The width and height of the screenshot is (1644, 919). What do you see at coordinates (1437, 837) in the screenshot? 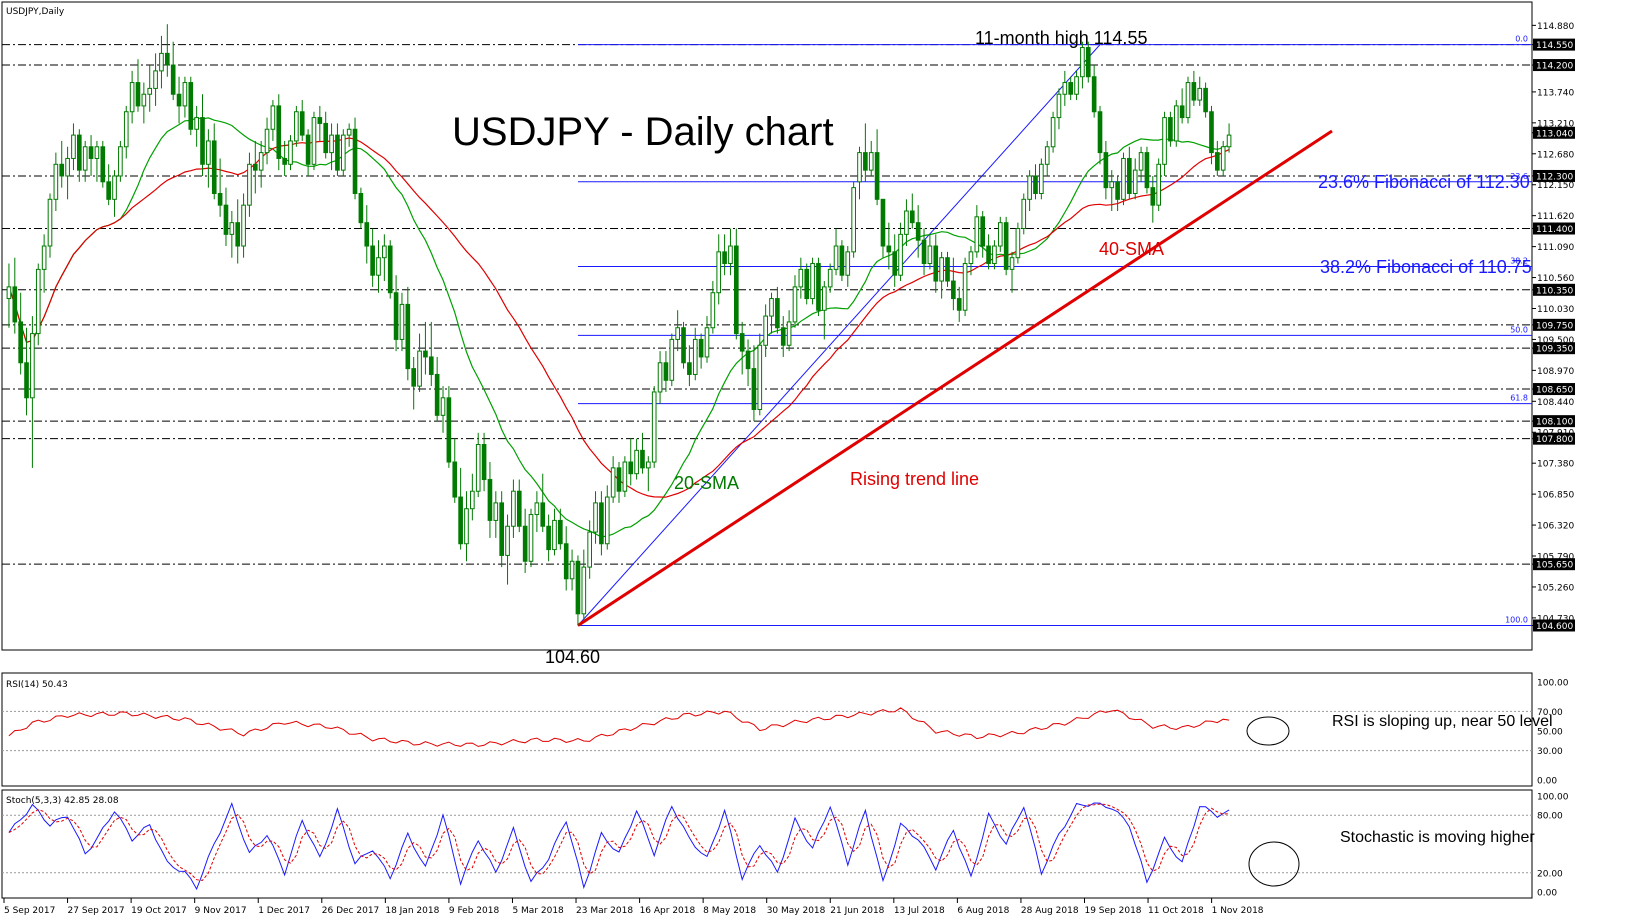
I see `stoch-note: Stochastic is moving higher` at bounding box center [1437, 837].